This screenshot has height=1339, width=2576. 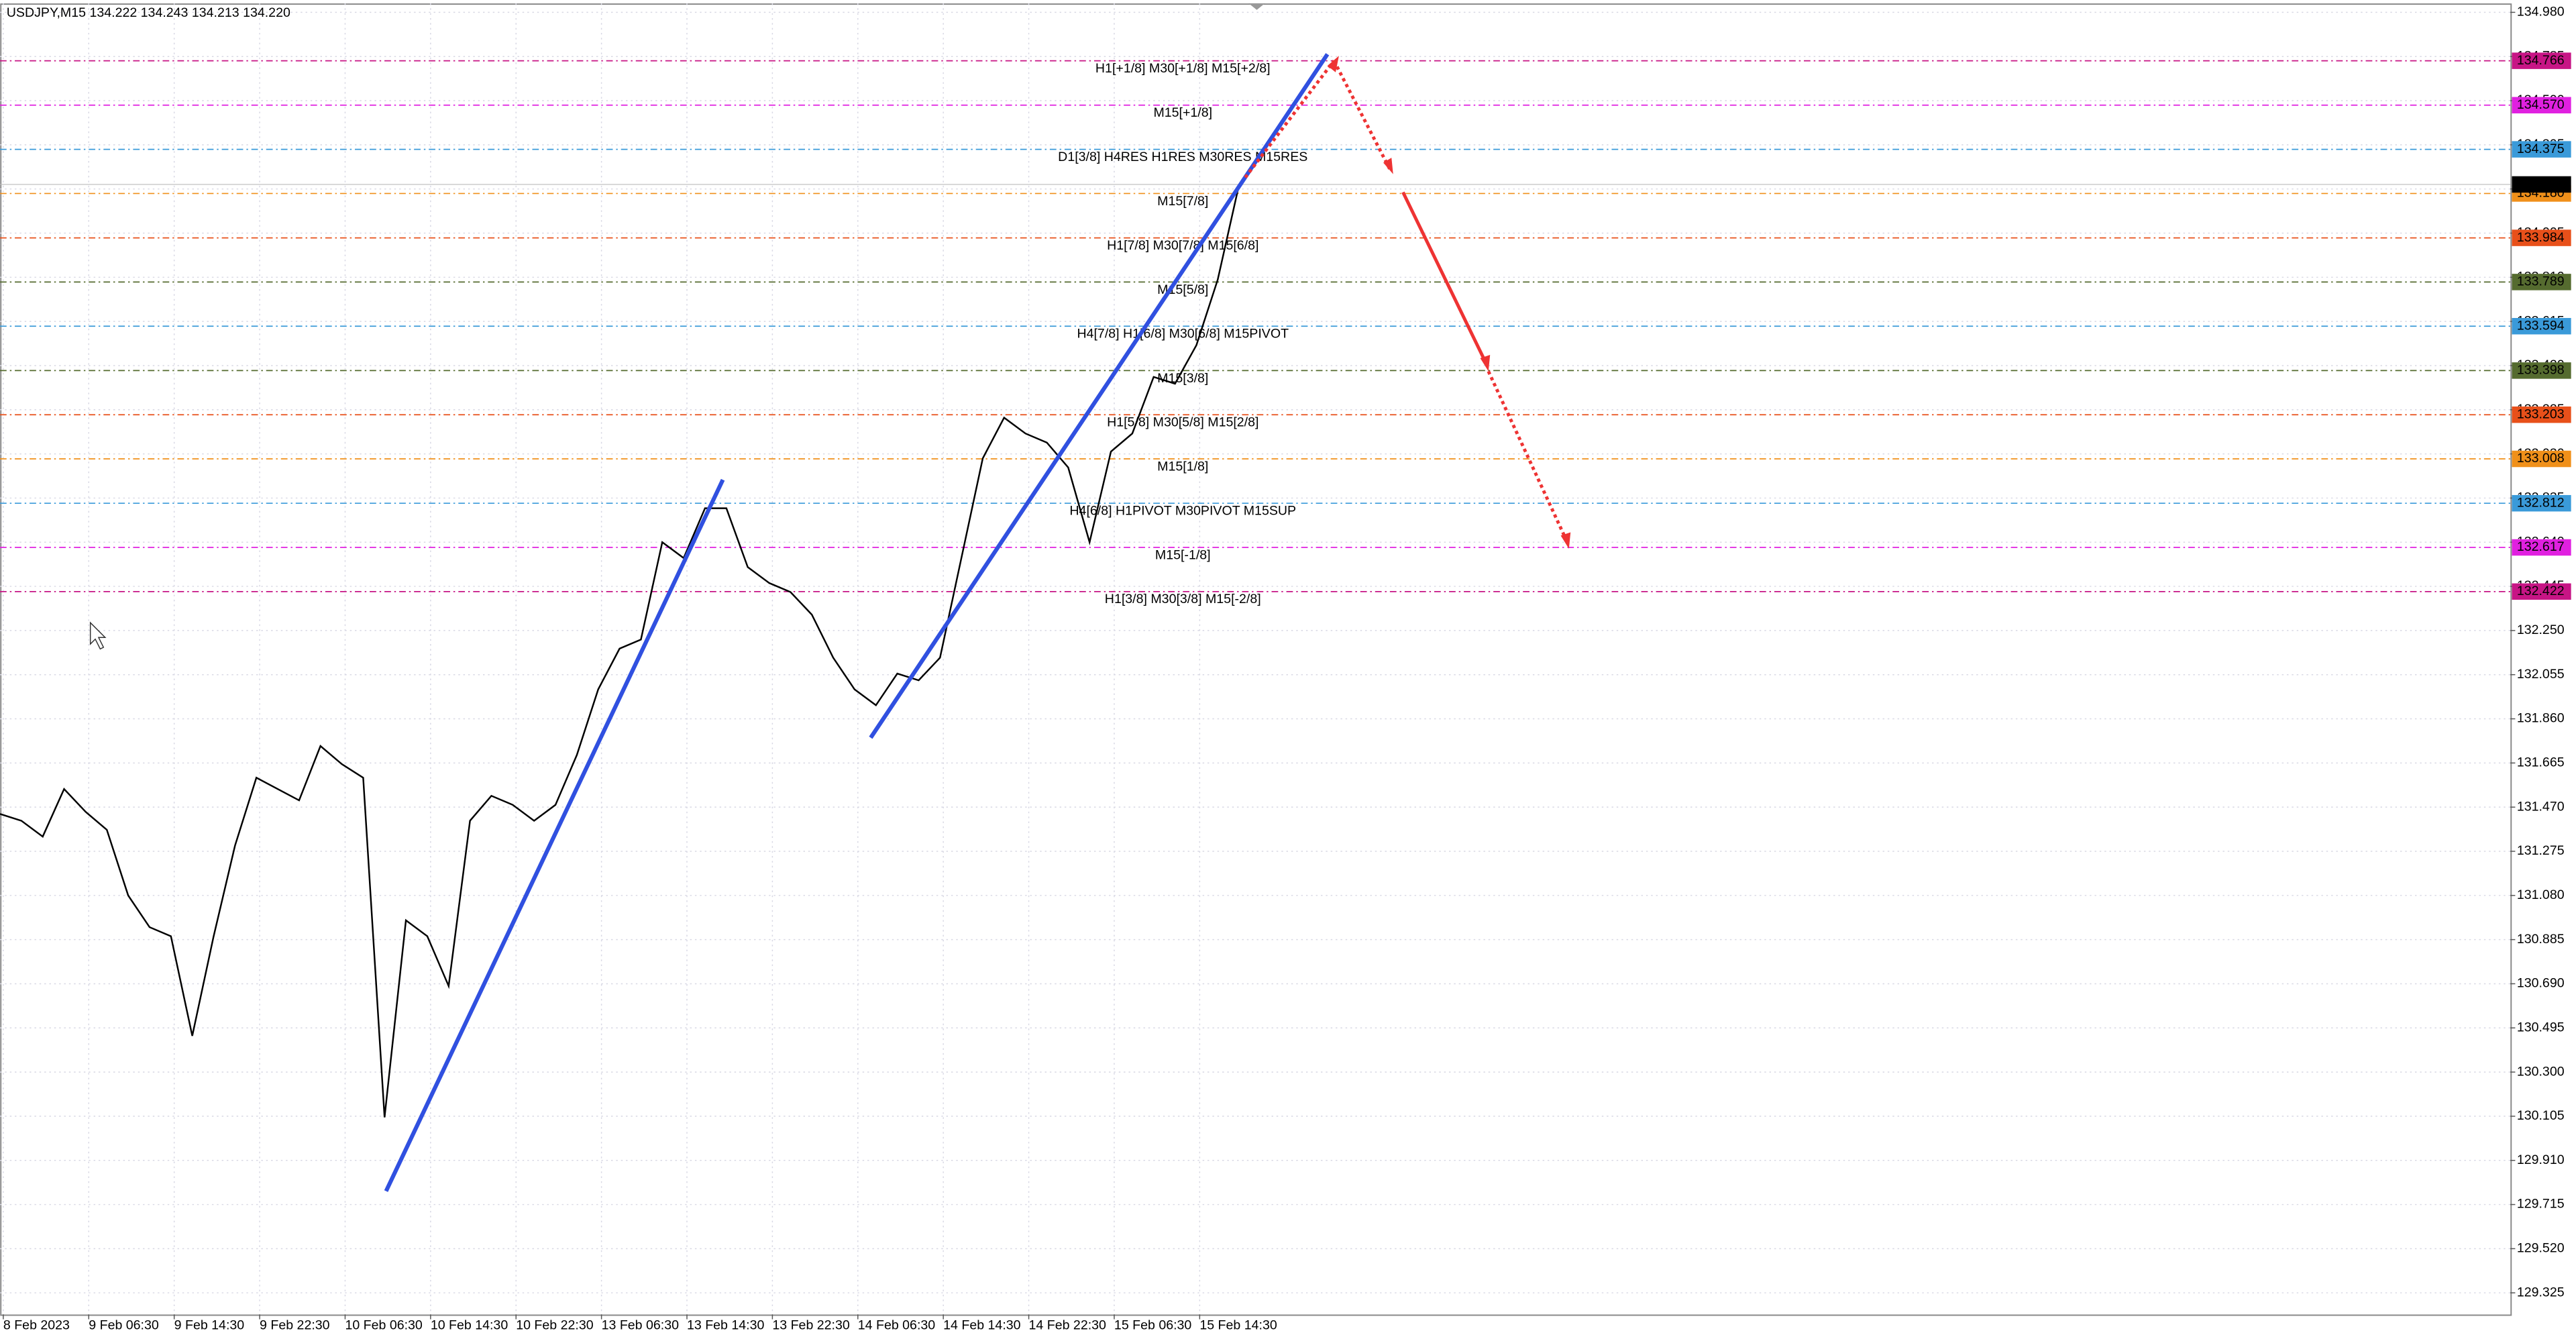 What do you see at coordinates (2541, 983) in the screenshot?
I see `y-tick-label: 130.690` at bounding box center [2541, 983].